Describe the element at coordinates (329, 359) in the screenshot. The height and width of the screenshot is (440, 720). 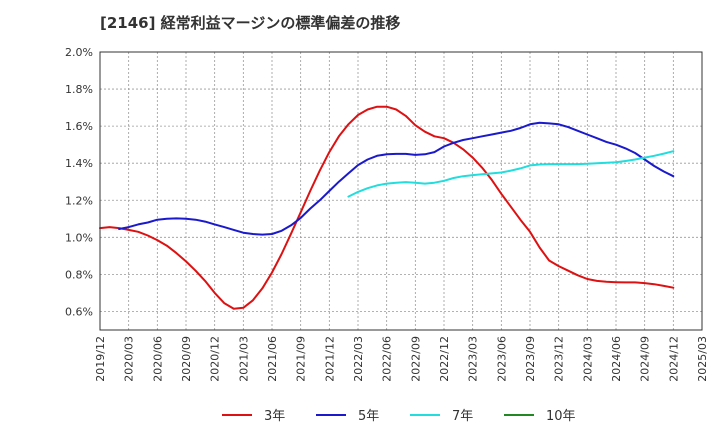
I see `x-tick-label: 2021/12` at that location.